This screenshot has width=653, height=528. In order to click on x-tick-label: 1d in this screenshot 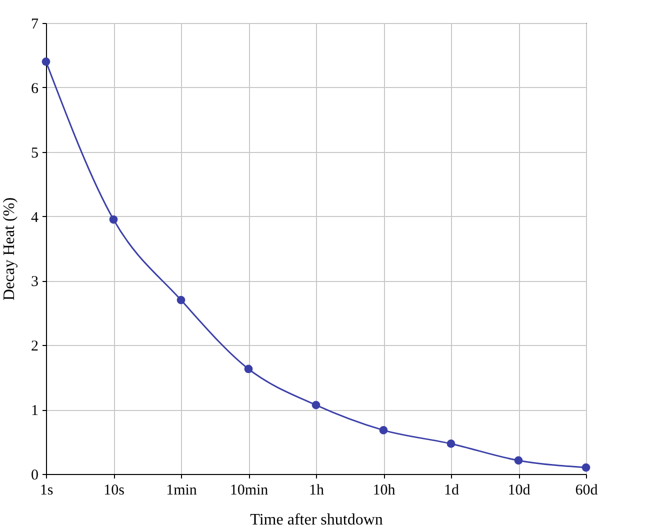, I will do `click(452, 490)`.